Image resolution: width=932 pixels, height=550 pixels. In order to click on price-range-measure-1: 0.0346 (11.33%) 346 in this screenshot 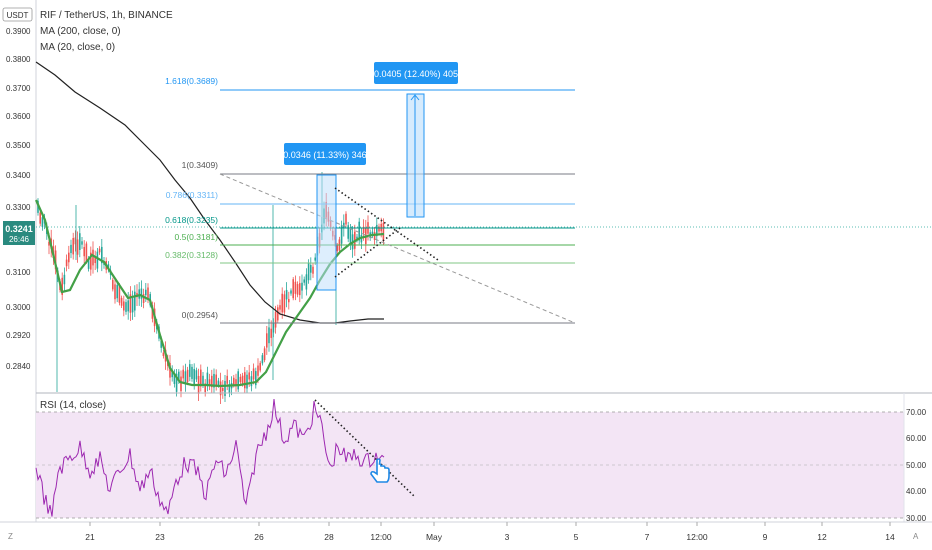, I will do `click(325, 217)`.